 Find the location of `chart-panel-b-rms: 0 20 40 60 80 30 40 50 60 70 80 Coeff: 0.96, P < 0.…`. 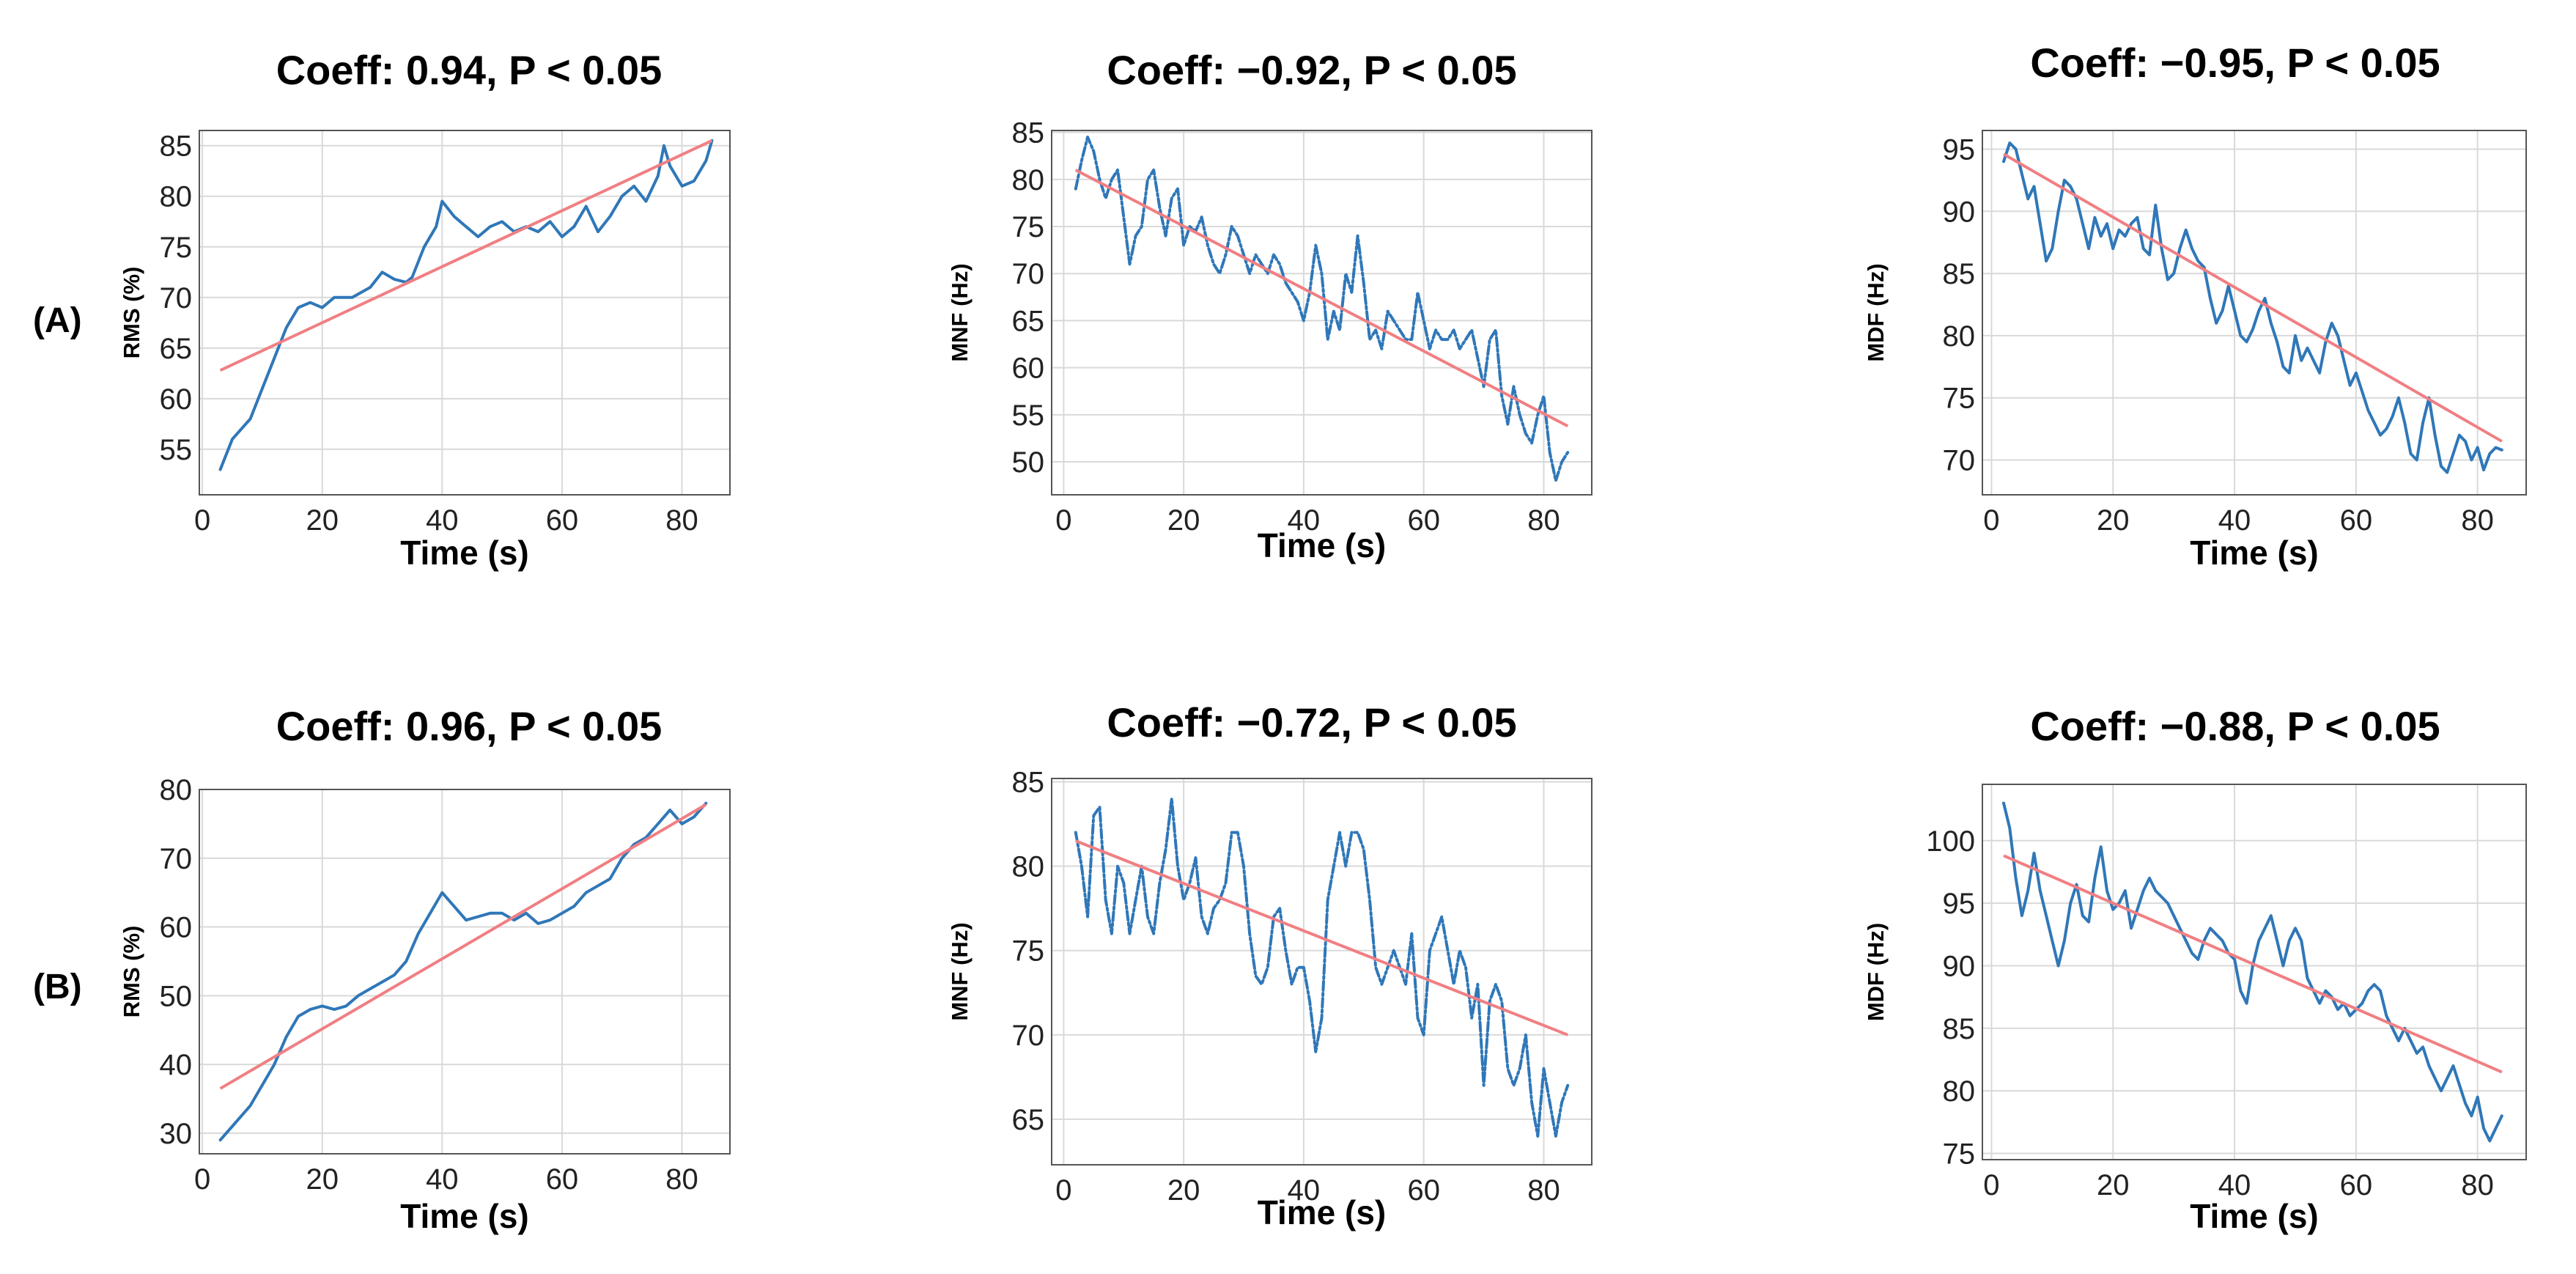

chart-panel-b-rms: 0 20 40 60 80 30 40 50 60 70 80 Coeff: 0.96, P < 0.… is located at coordinates (425, 969).